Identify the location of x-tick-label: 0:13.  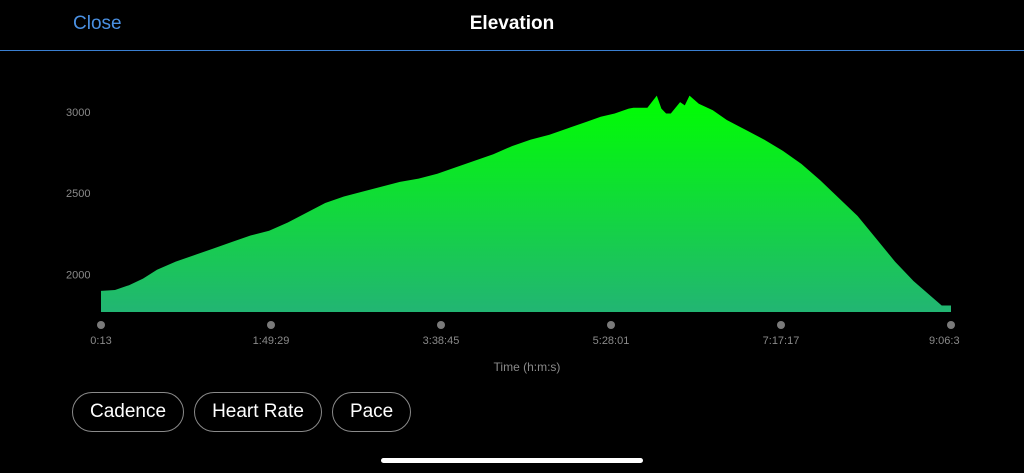
(100, 341).